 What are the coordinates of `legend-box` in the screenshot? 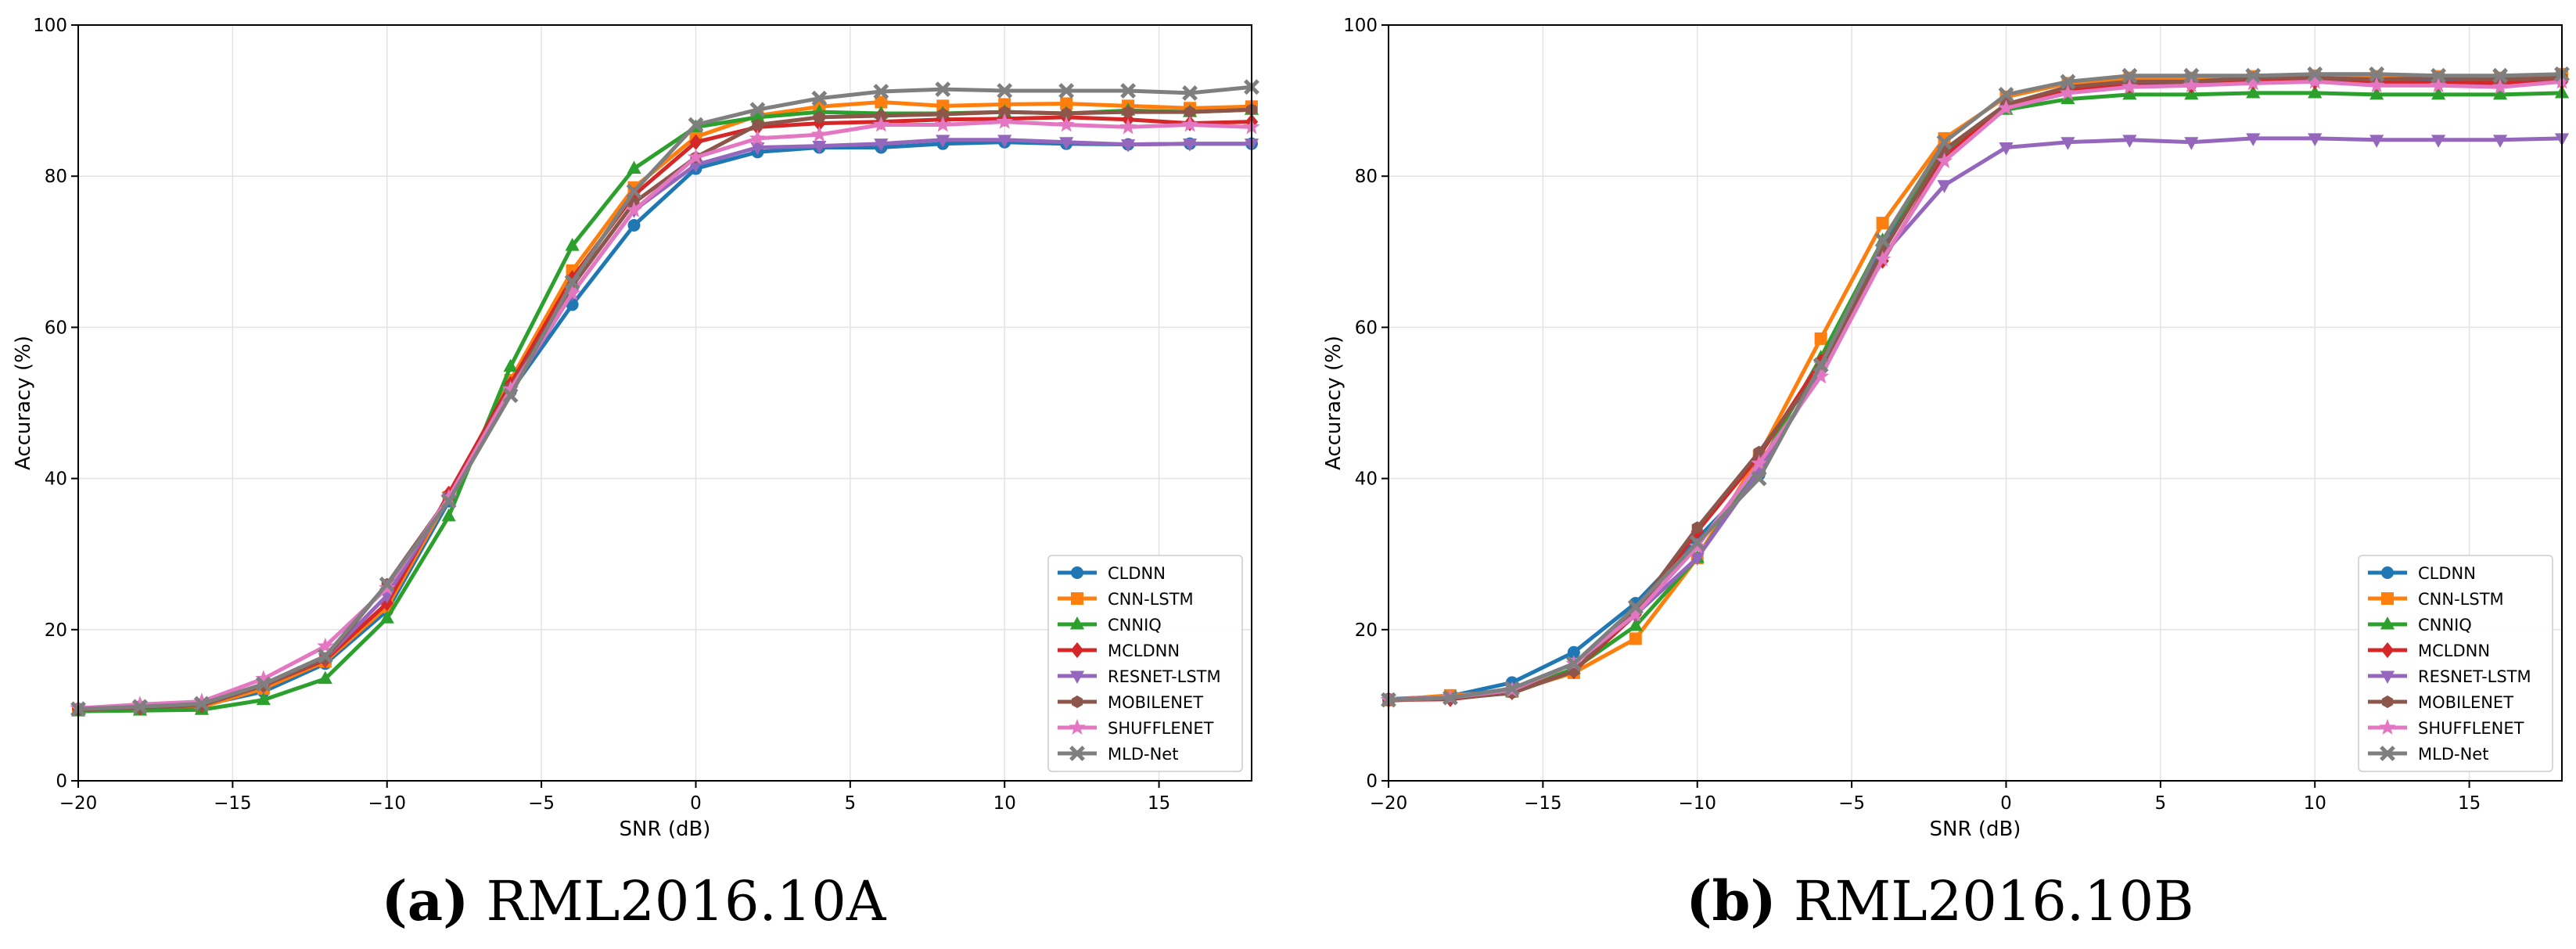 It's located at (2455, 663).